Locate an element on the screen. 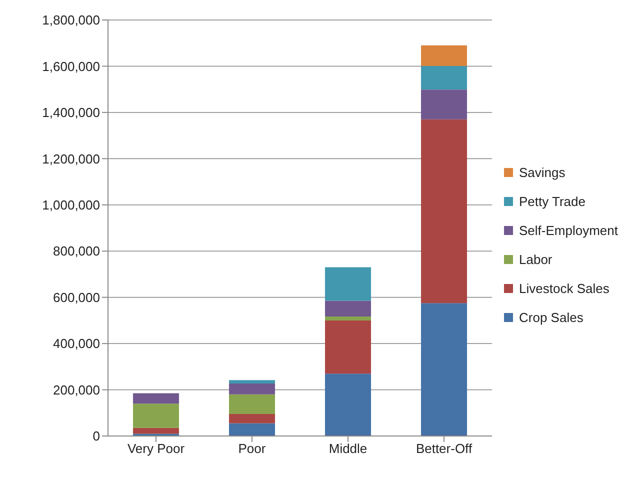 This screenshot has height=490, width=634. y-tick-label: 1,600,000 is located at coordinates (71, 66).